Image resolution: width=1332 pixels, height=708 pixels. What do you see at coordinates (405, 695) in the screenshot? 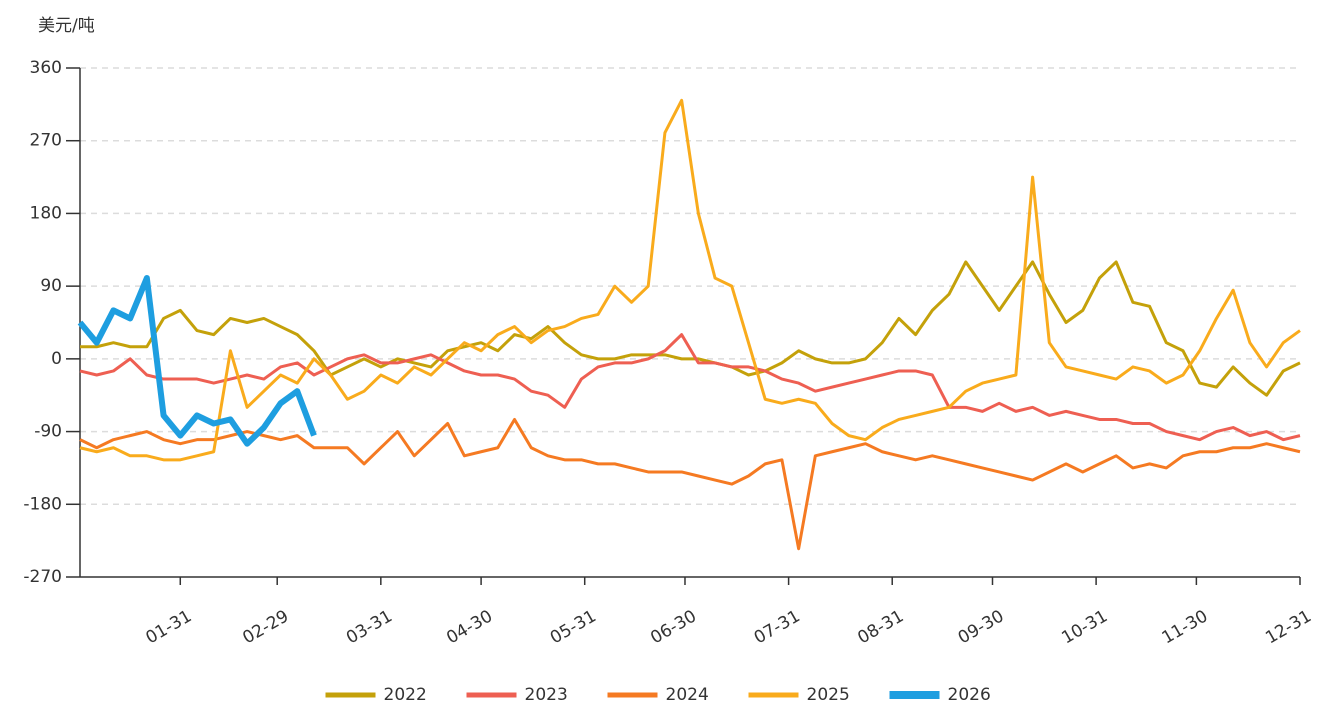
I see `legend-label: 2022` at bounding box center [405, 695].